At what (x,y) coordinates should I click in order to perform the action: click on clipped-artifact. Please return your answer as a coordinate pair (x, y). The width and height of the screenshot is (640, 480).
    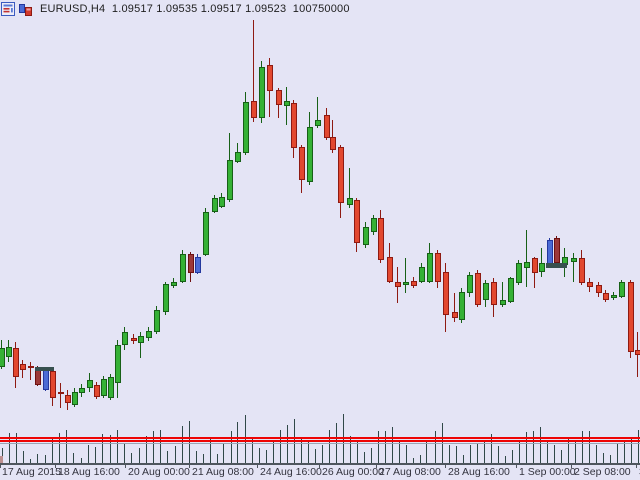
    Looking at the image, I should click on (1, 459).